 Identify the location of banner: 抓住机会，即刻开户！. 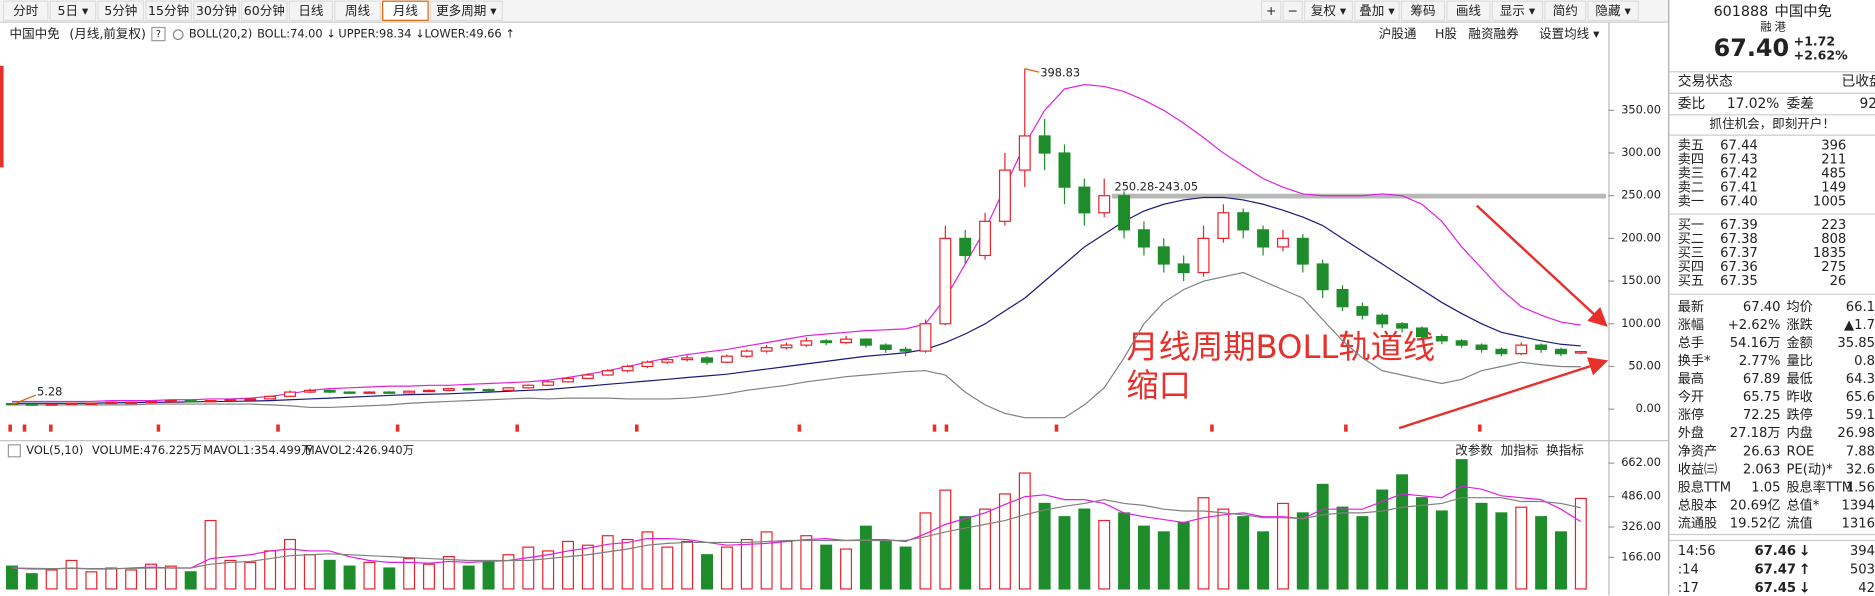
(1771, 123).